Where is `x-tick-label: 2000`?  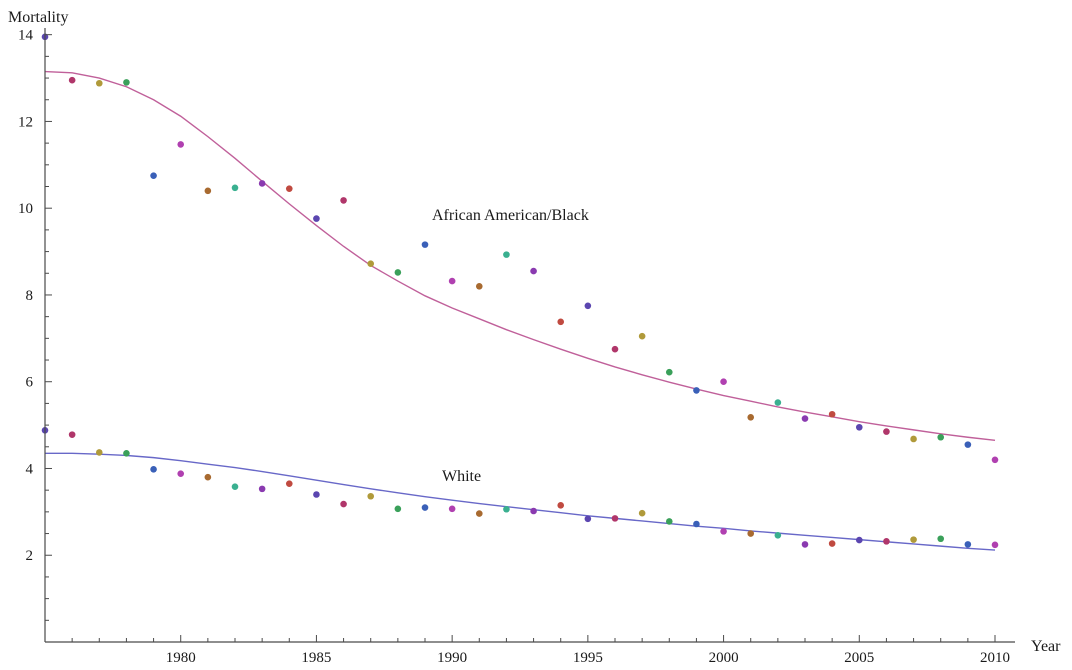 x-tick-label: 2000 is located at coordinates (724, 658).